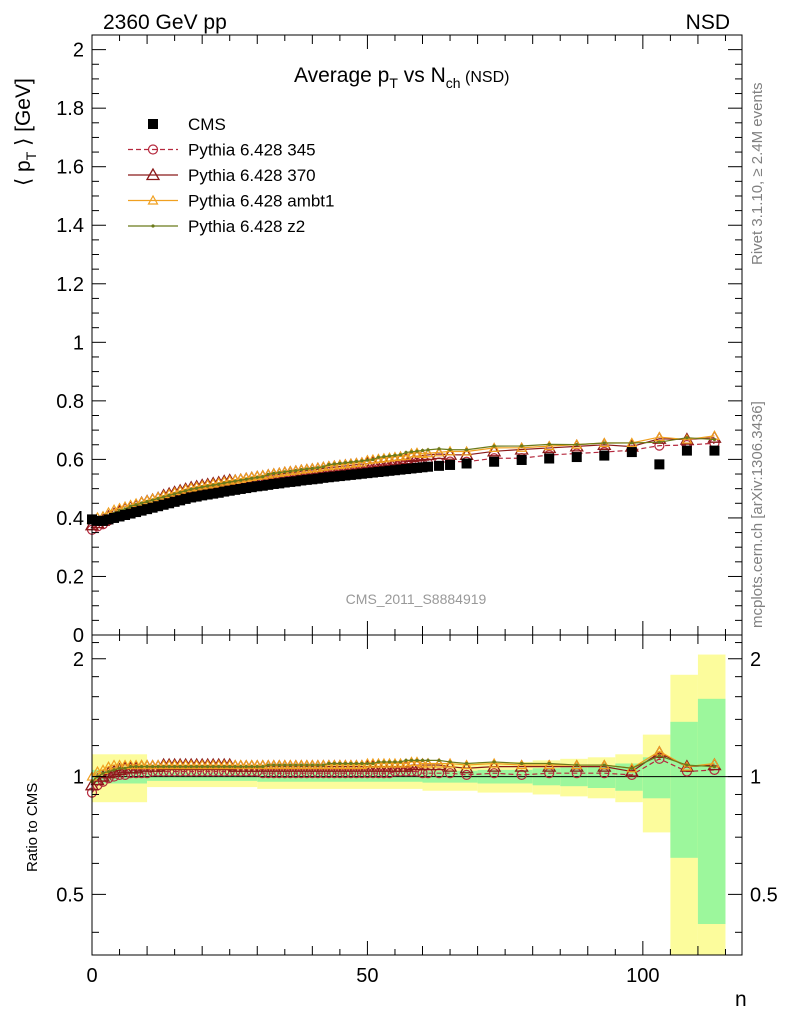  What do you see at coordinates (165, 22) in the screenshot?
I see `header-left: 2360 GeV pp` at bounding box center [165, 22].